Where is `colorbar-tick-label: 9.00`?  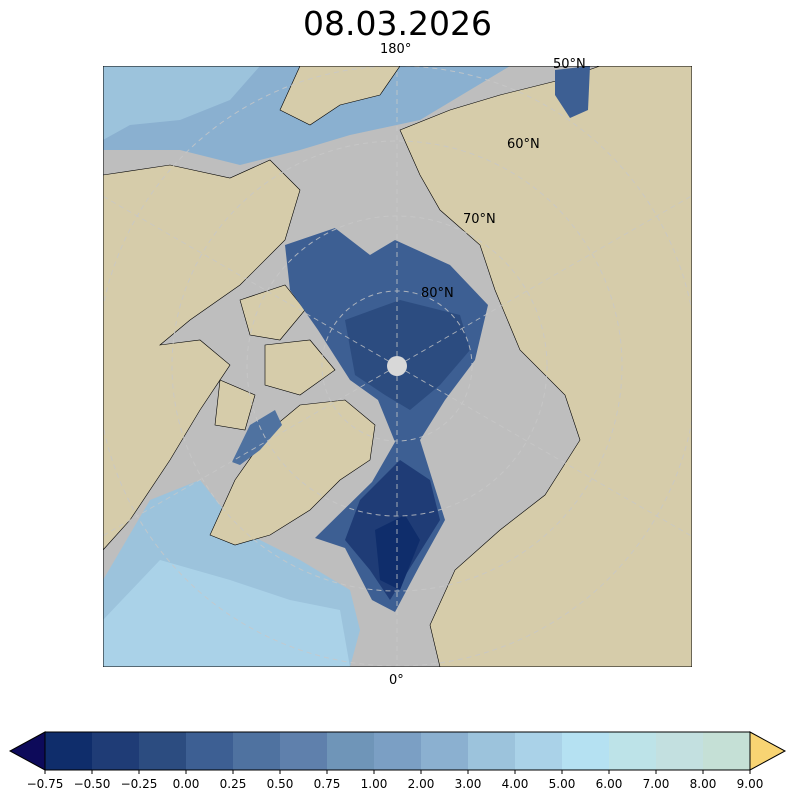
colorbar-tick-label: 9.00 is located at coordinates (750, 784).